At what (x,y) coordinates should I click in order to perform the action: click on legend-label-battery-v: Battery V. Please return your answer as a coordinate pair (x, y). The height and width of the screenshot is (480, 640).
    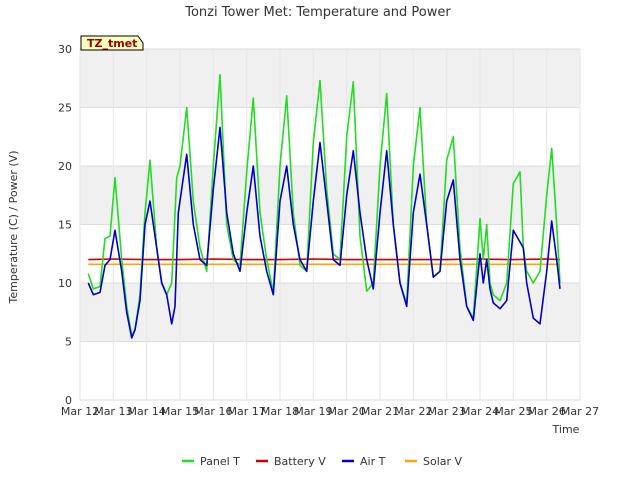
    Looking at the image, I should click on (300, 461).